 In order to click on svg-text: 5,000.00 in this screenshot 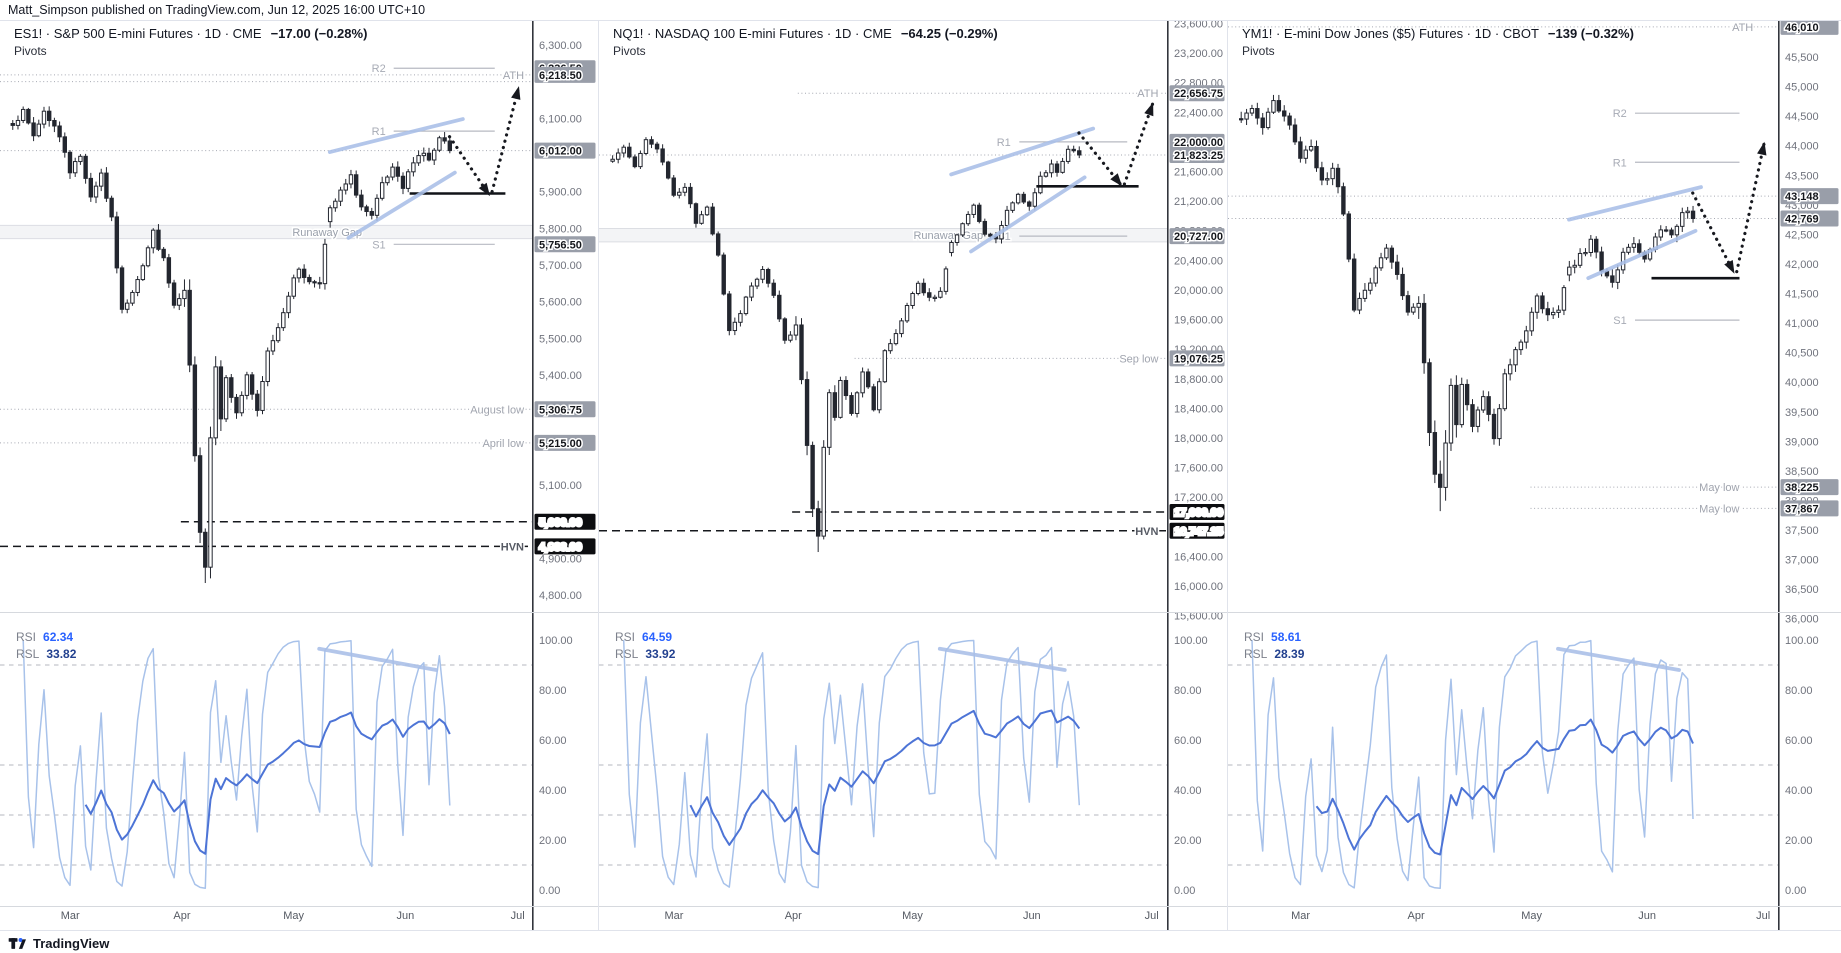, I will do `click(560, 523)`.